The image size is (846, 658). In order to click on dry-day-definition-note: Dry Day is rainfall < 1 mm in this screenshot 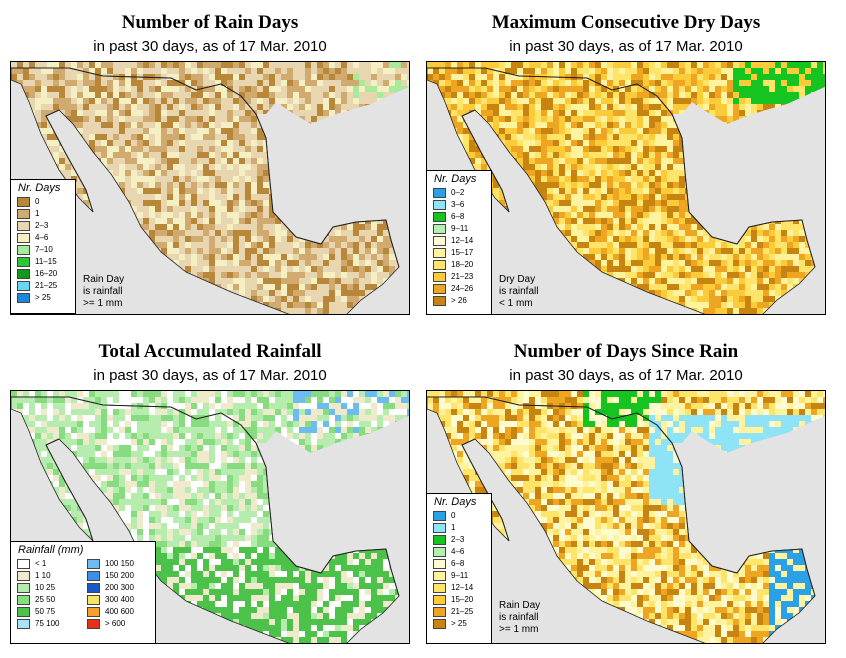, I will do `click(518, 292)`.